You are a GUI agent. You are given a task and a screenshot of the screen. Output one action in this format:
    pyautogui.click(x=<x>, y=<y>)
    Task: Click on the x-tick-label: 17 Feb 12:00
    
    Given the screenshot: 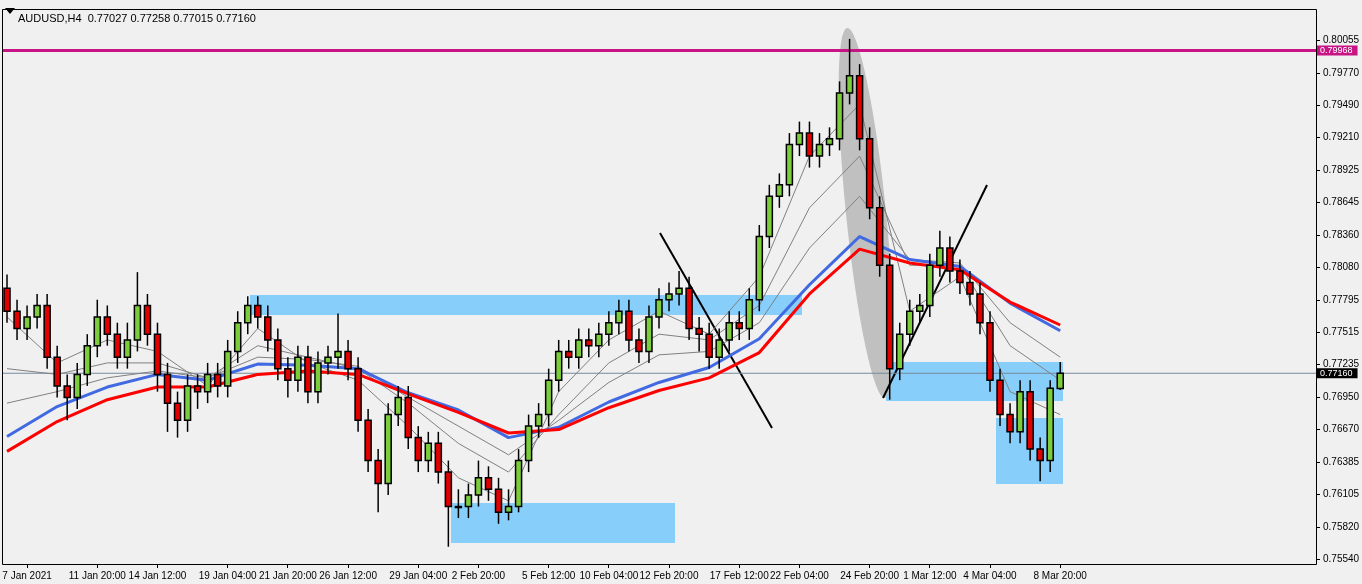 What is the action you would take?
    pyautogui.click(x=739, y=575)
    